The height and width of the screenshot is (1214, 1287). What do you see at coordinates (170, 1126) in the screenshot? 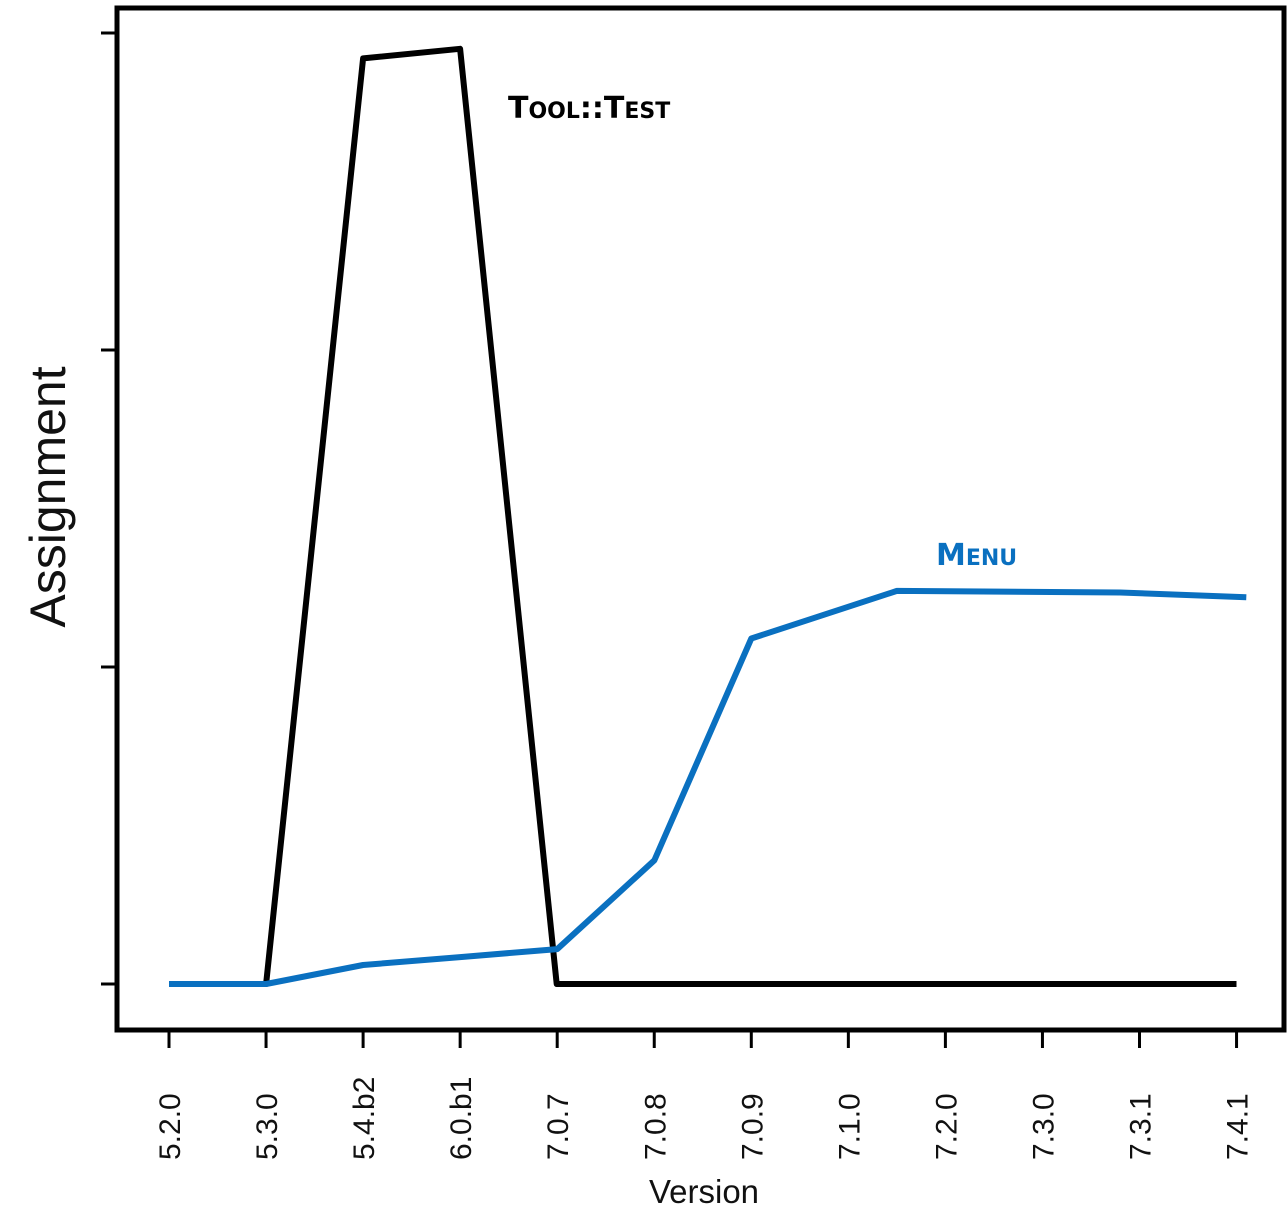
I see `x-tick-label-0: 5.2.0` at bounding box center [170, 1126].